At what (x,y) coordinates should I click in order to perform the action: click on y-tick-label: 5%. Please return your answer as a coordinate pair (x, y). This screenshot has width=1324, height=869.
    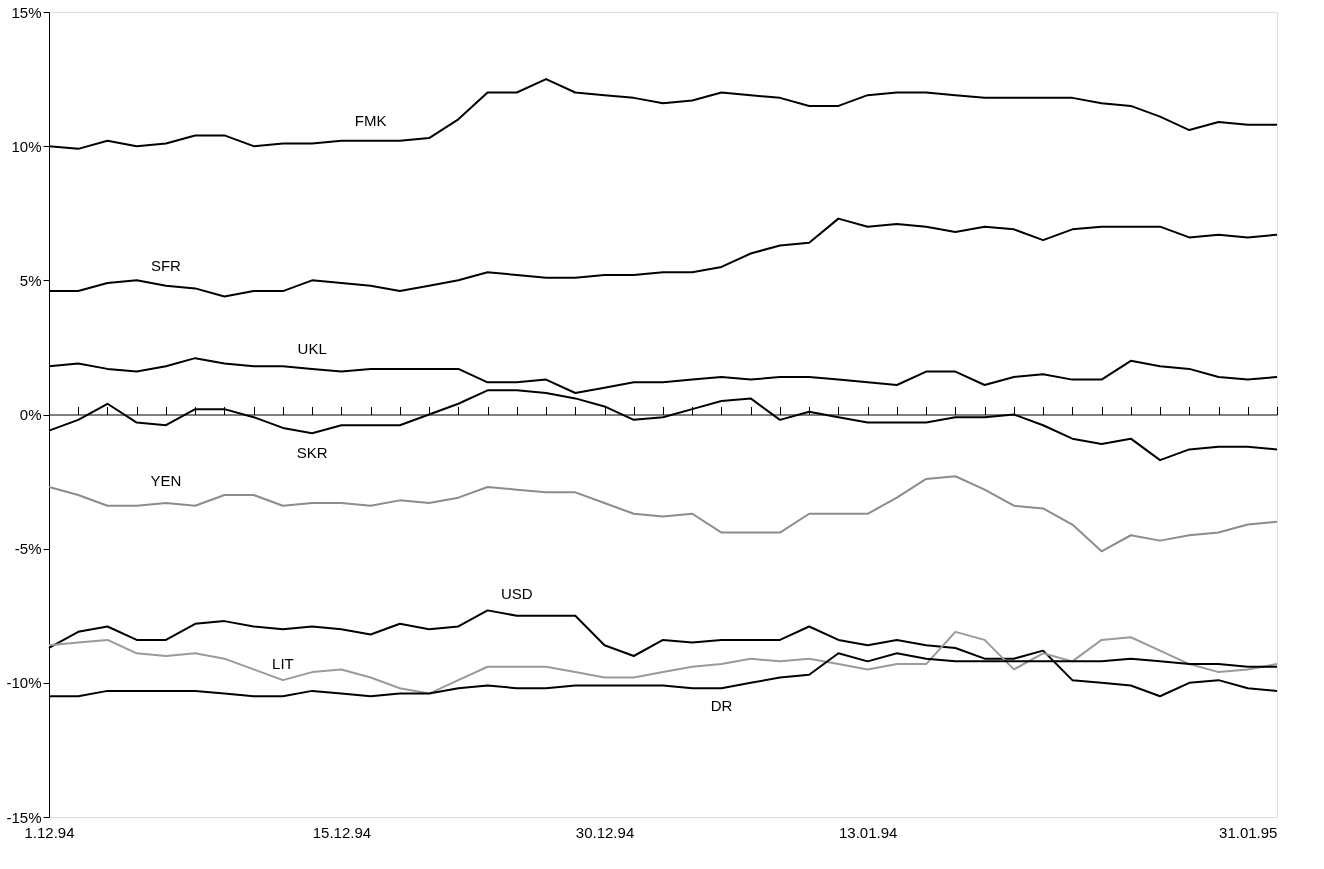
    Looking at the image, I should click on (30, 280).